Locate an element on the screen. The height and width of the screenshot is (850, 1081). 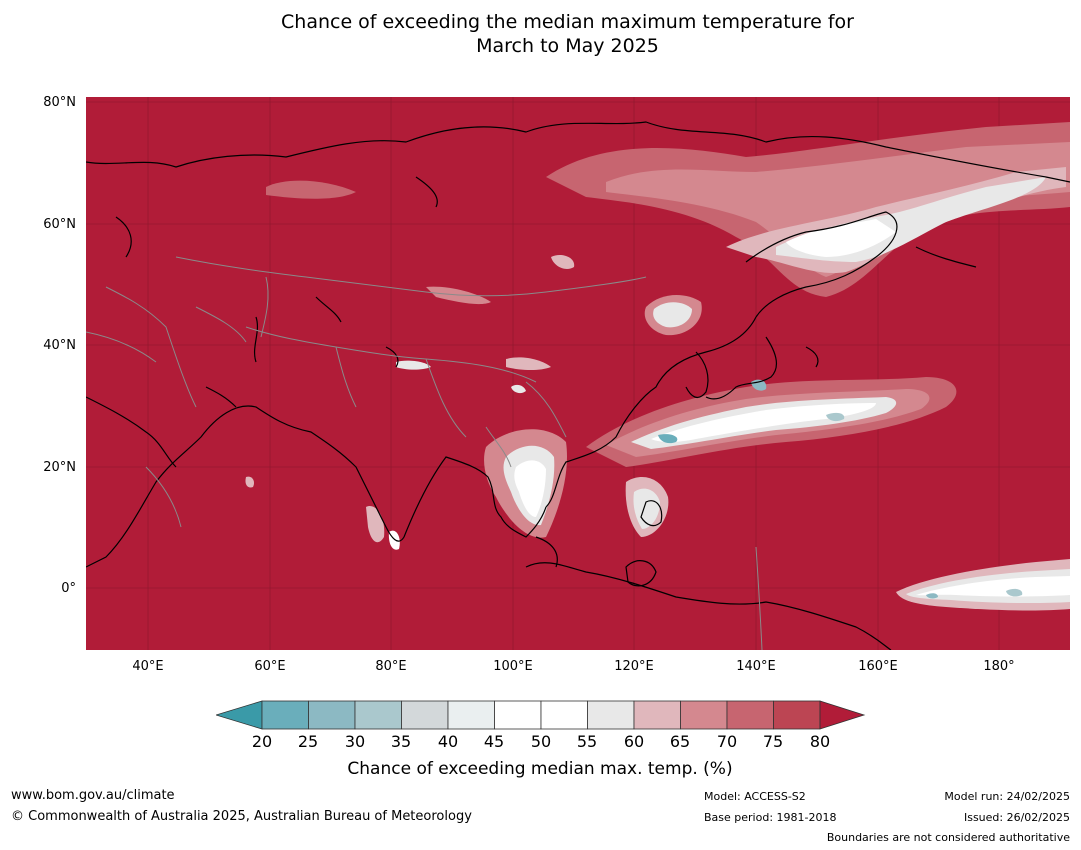
colorbar-low-arrow is located at coordinates (239, 715).